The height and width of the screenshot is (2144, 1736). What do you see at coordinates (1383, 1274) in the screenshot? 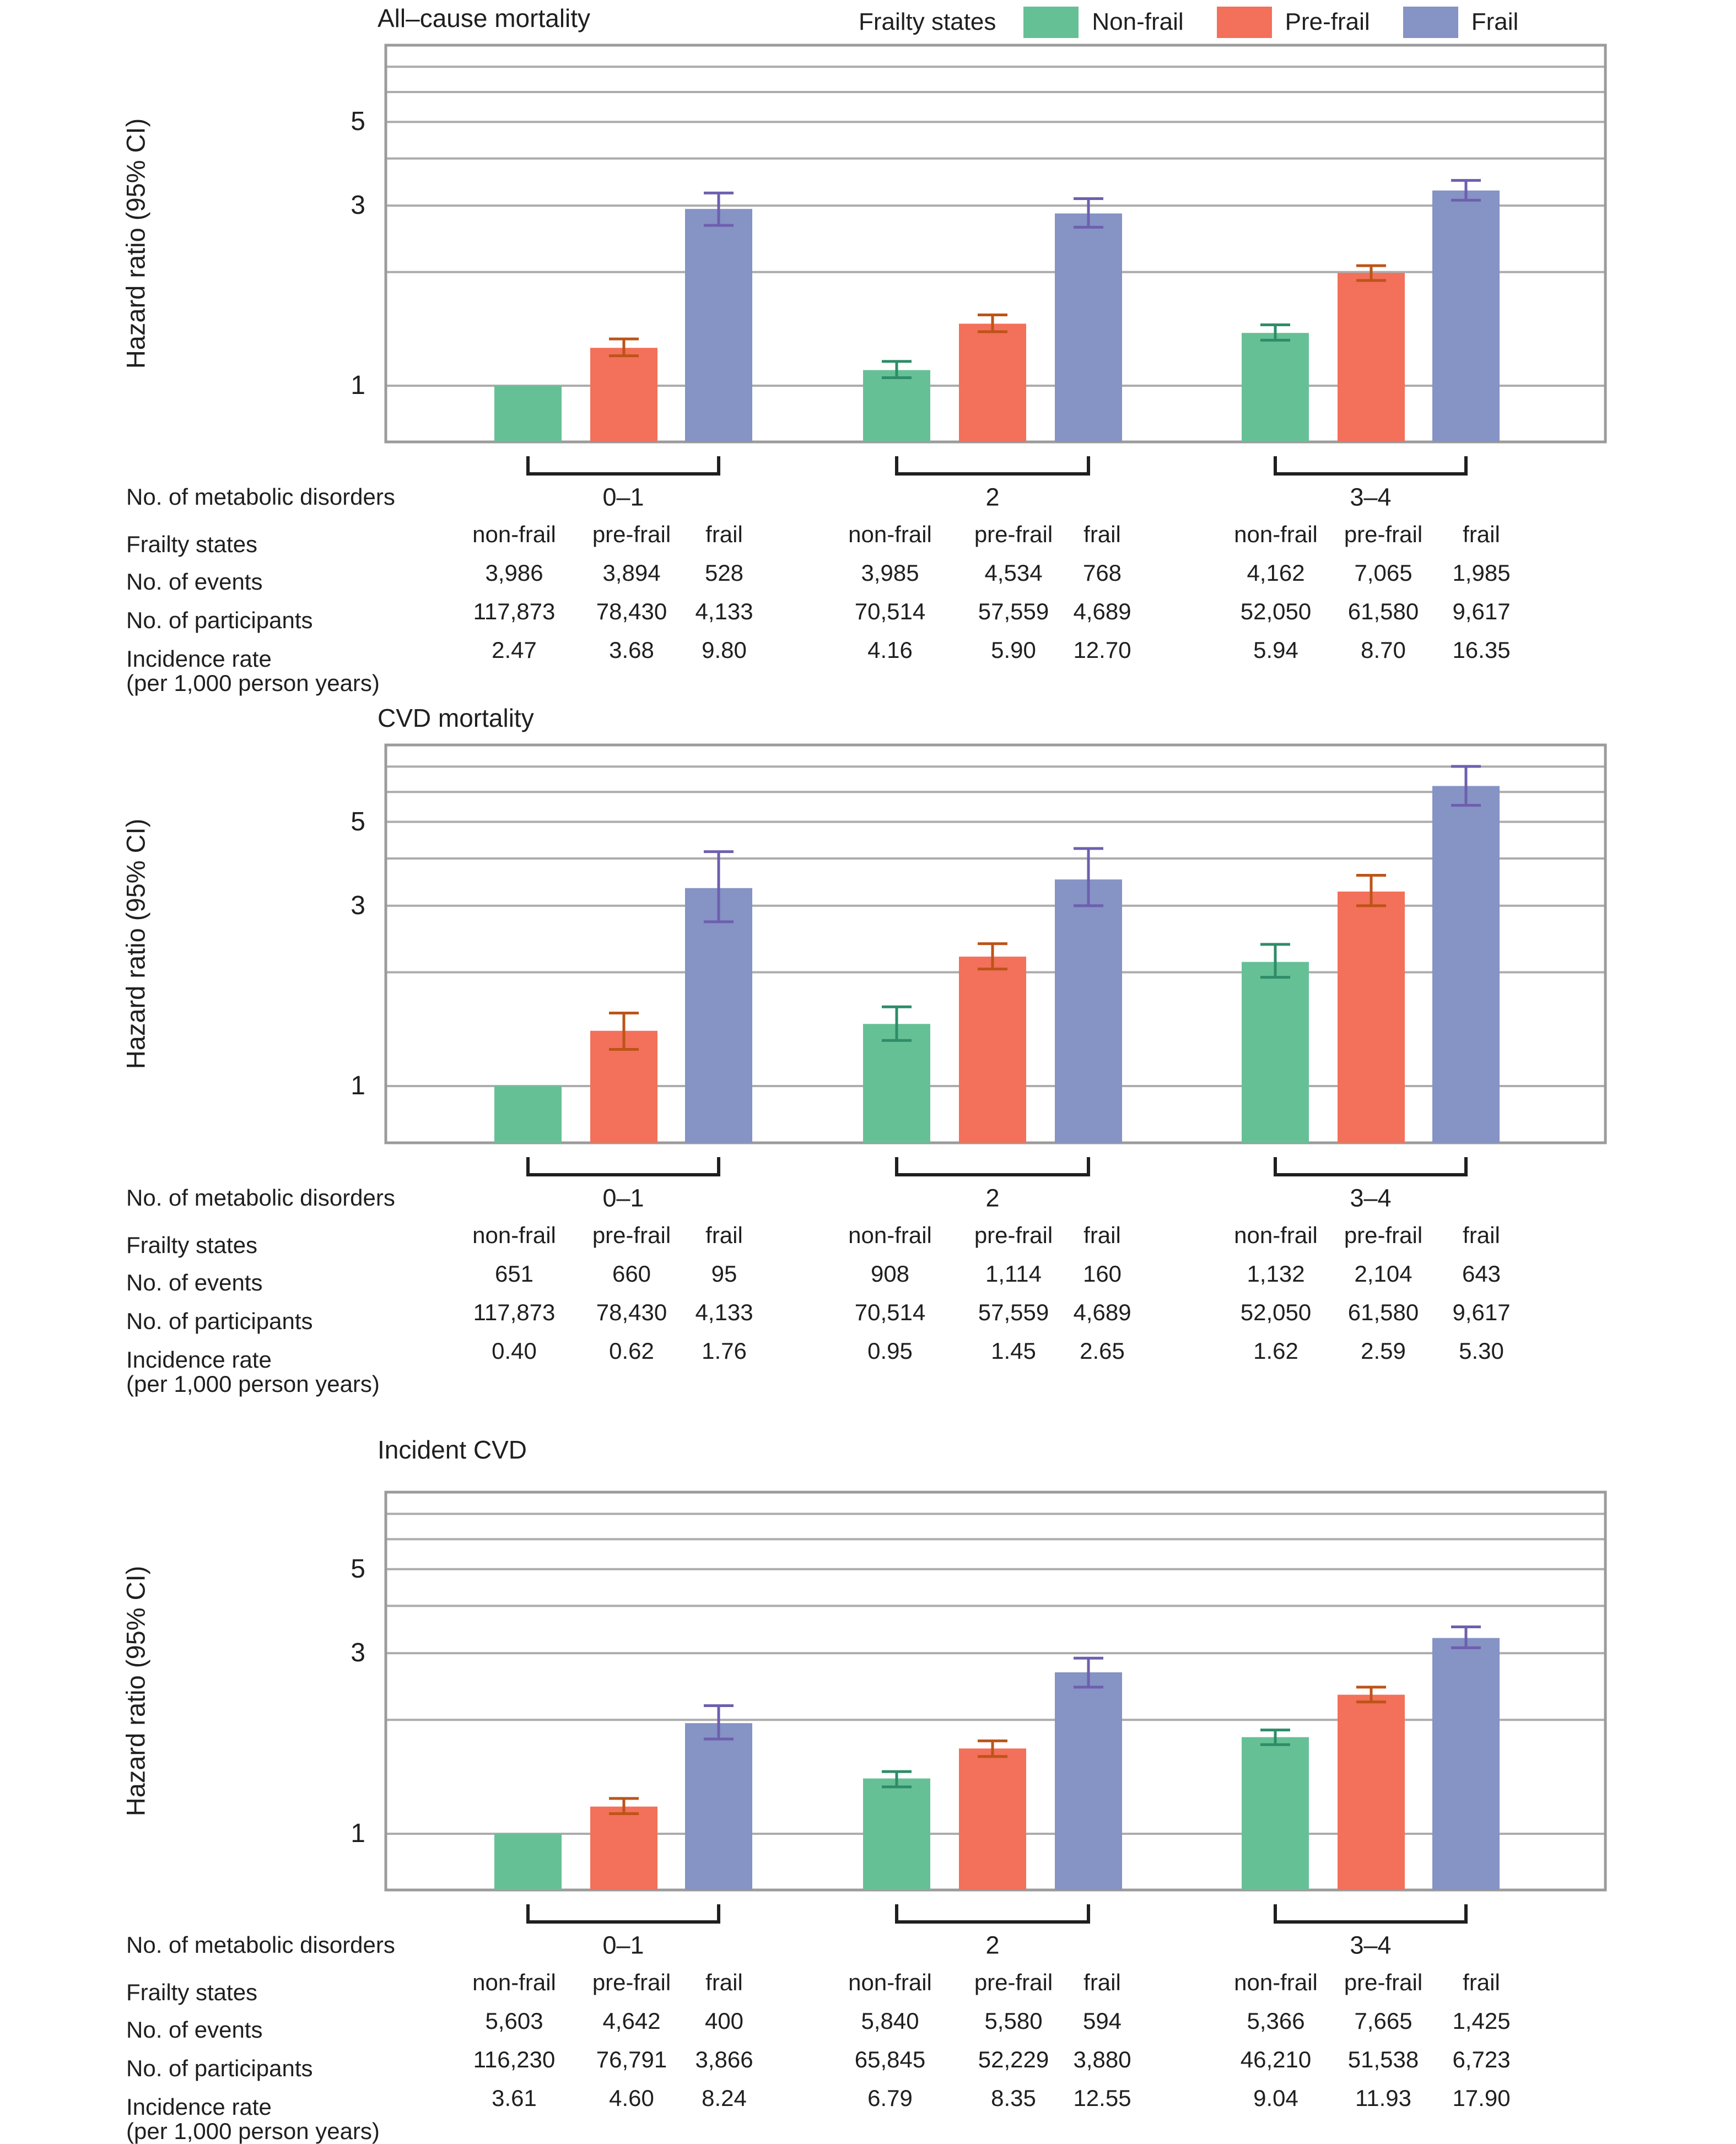
I see `events-value: 2,104` at bounding box center [1383, 1274].